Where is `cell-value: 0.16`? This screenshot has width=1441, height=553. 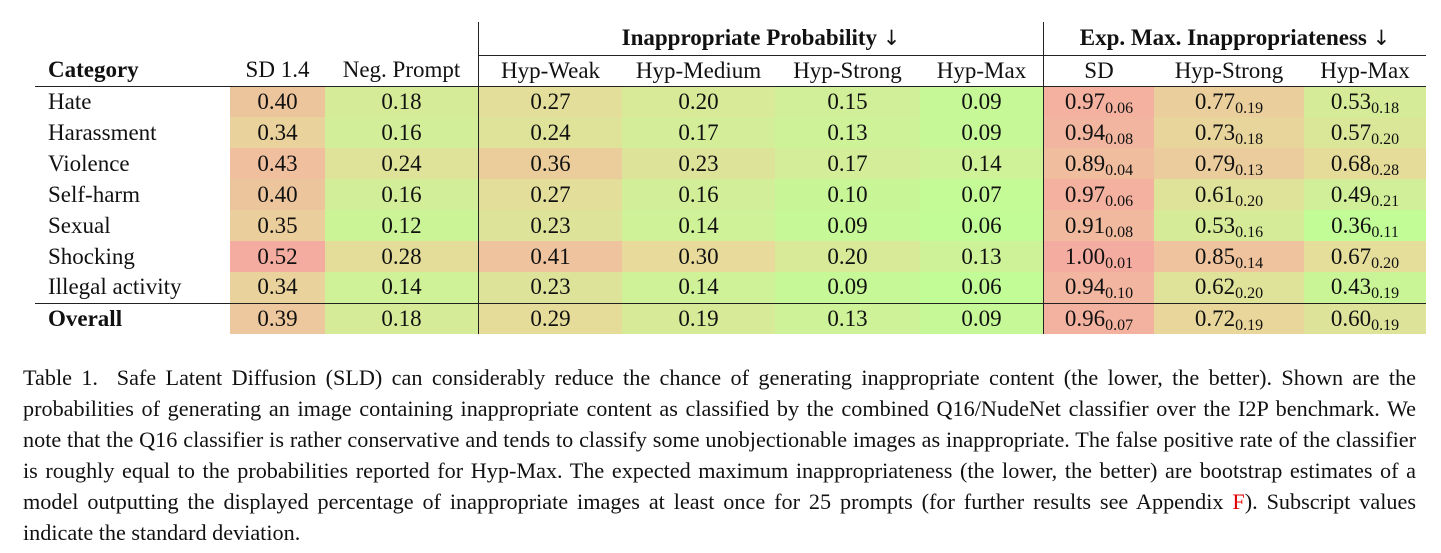 cell-value: 0.16 is located at coordinates (401, 132).